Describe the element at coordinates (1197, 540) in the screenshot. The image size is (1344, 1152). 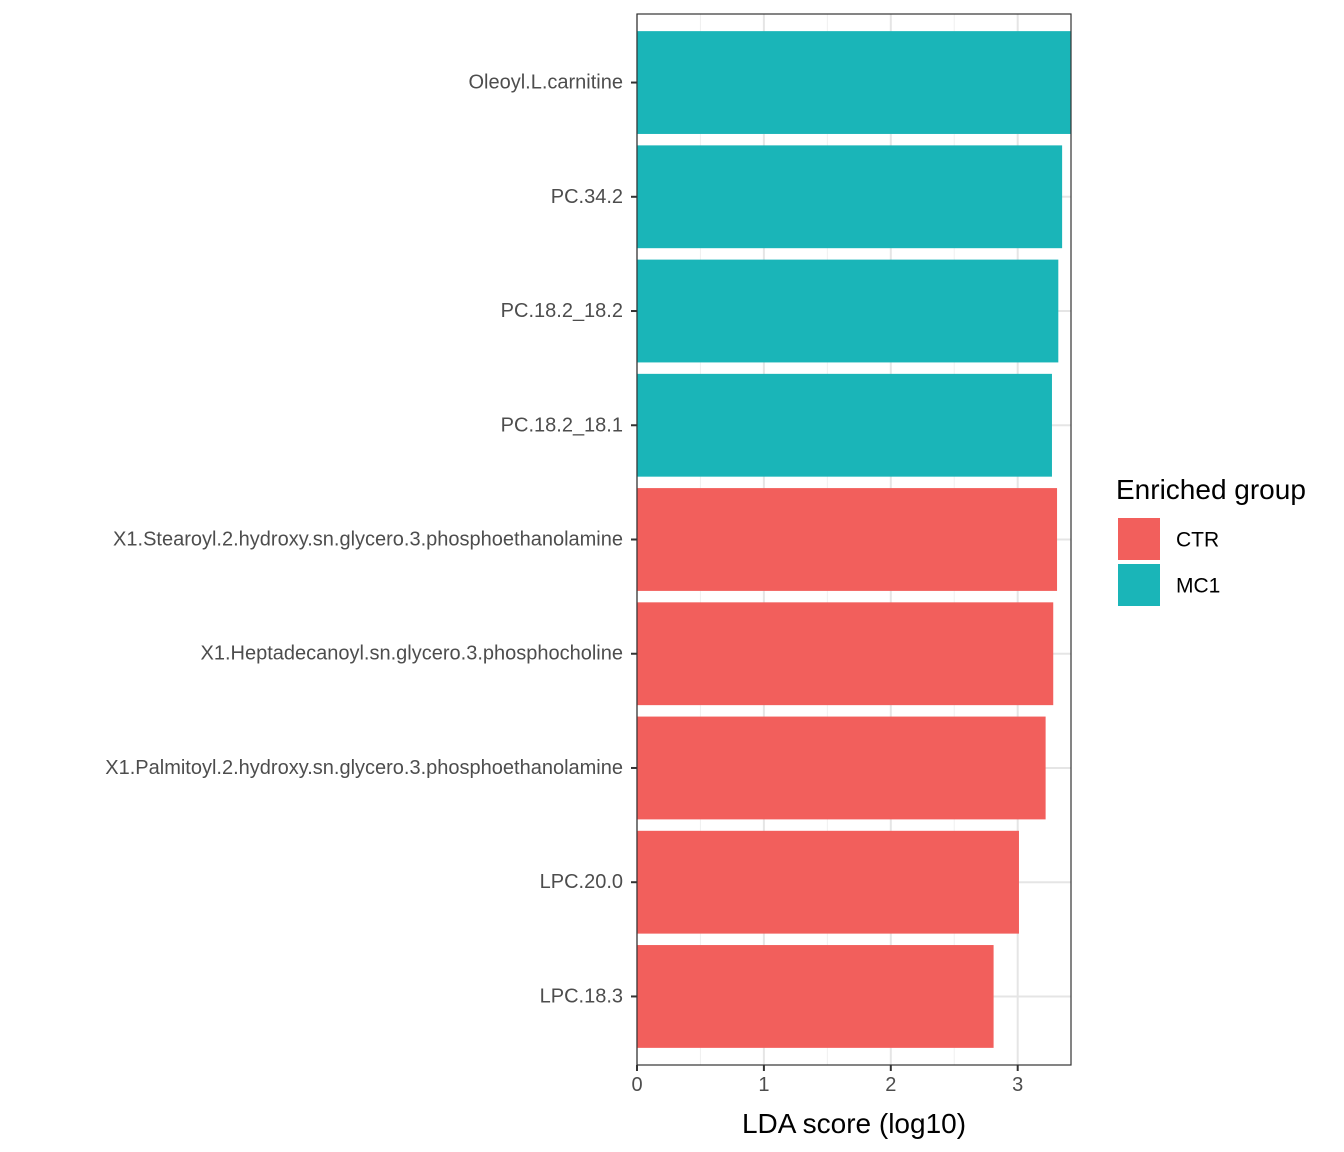
I see `legend-label-ctr: CTR` at that location.